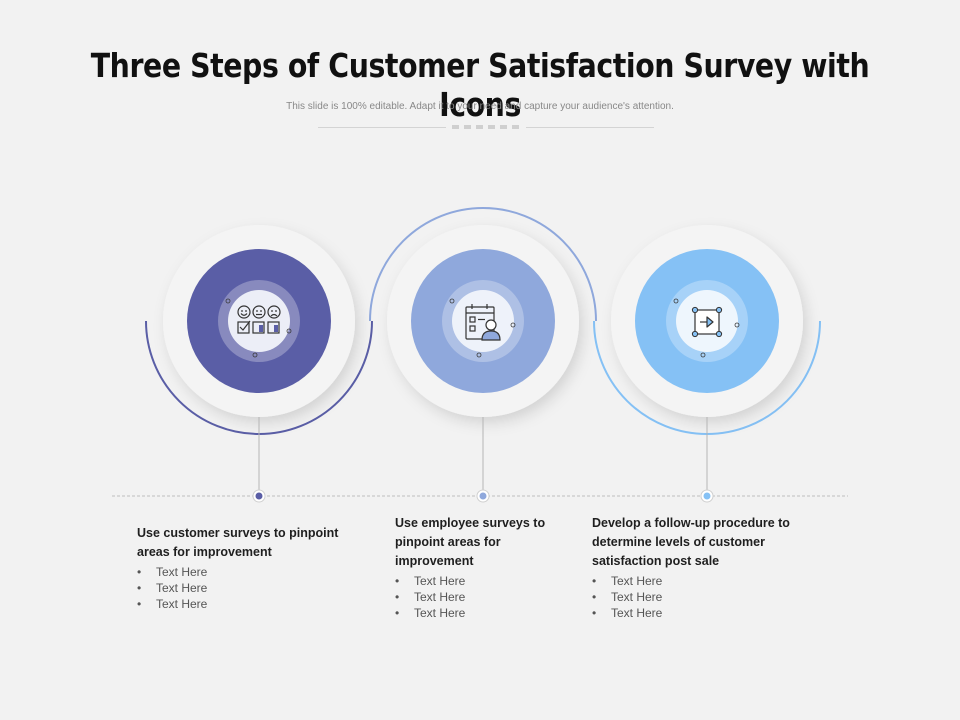  I want to click on step-3-badge, so click(707, 321).